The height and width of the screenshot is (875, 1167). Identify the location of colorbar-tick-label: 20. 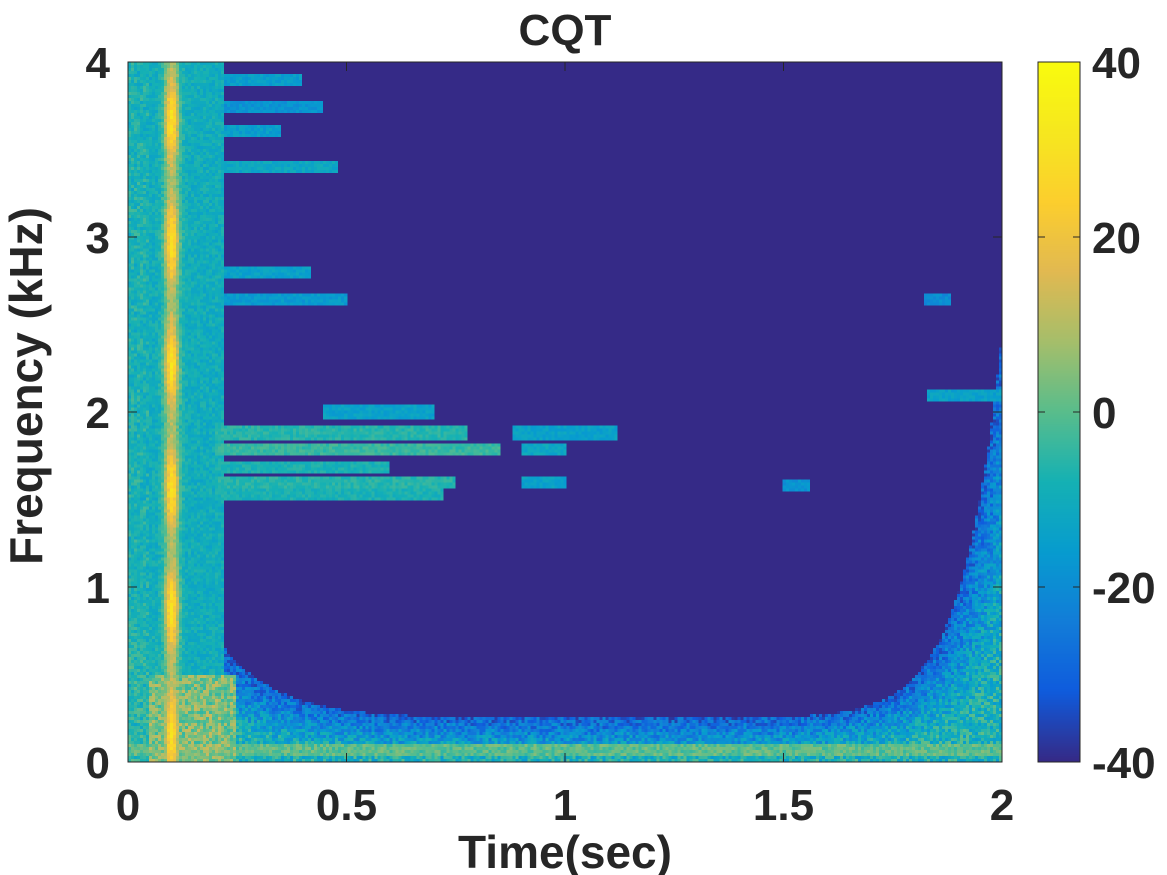
(1116, 238).